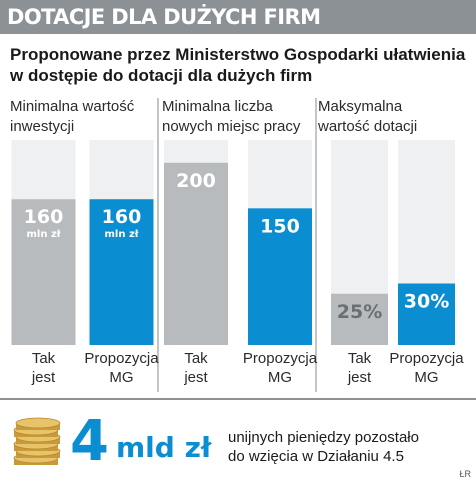 The width and height of the screenshot is (476, 484). I want to click on header-banner: DOTACJE DLA DUŻYCH FIRM, so click(238, 17).